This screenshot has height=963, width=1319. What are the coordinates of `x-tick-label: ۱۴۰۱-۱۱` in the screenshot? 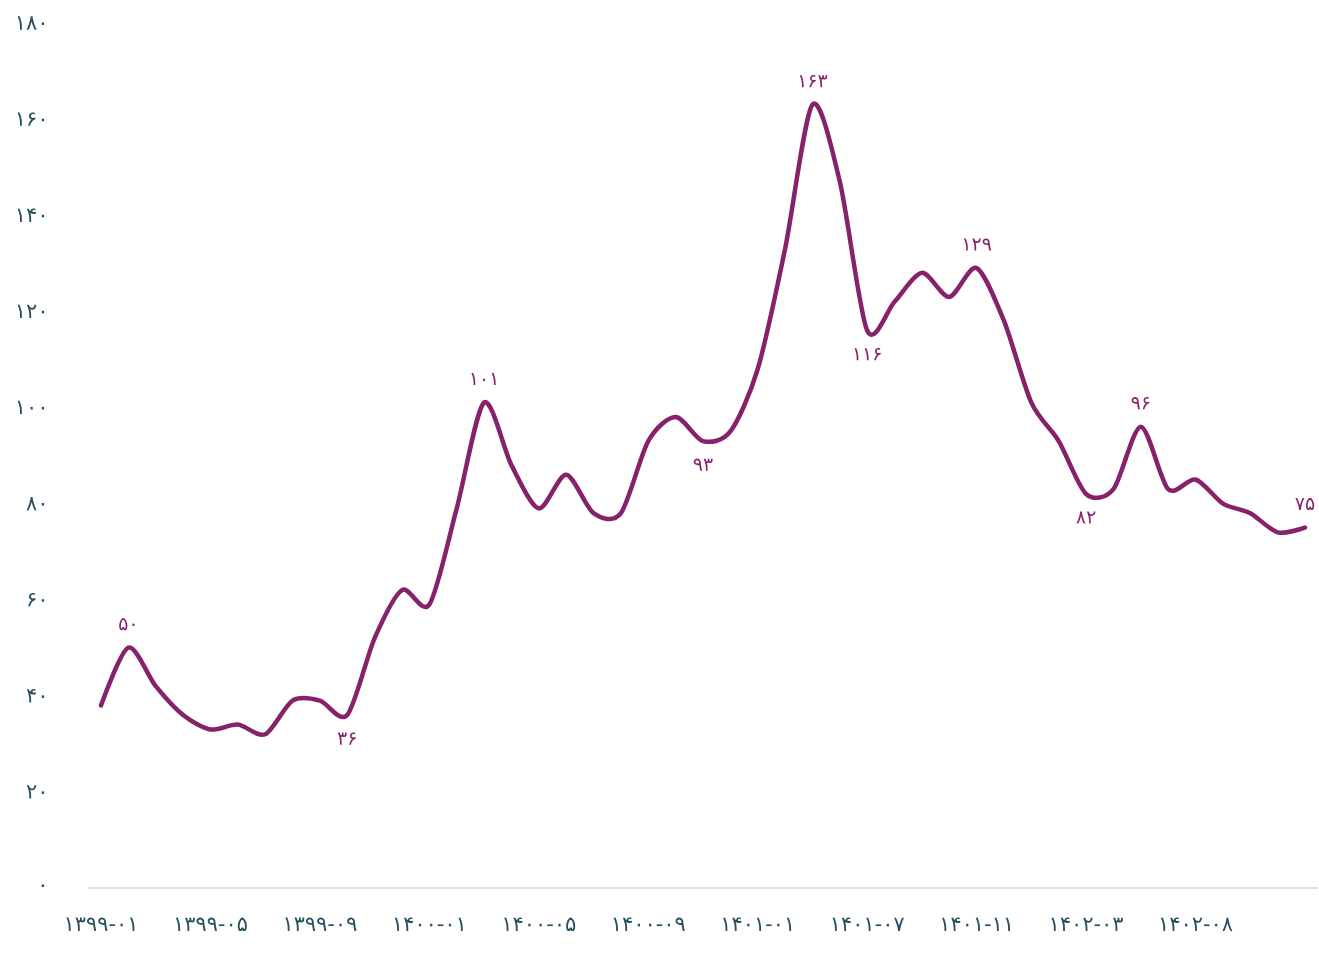 It's located at (976, 924).